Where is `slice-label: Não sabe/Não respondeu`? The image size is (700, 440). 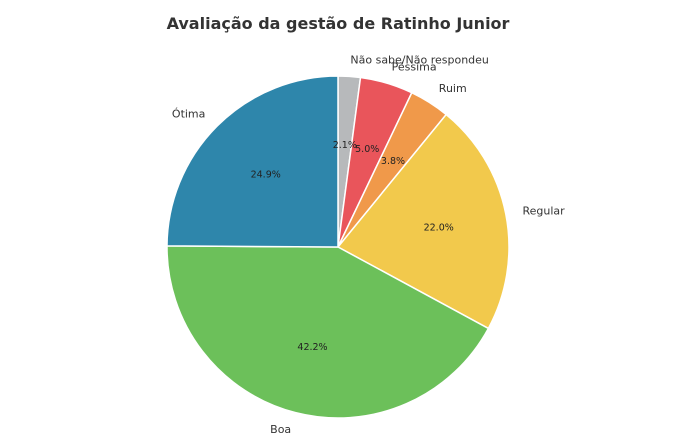 slice-label: Não sabe/Não respondeu is located at coordinates (419, 59).